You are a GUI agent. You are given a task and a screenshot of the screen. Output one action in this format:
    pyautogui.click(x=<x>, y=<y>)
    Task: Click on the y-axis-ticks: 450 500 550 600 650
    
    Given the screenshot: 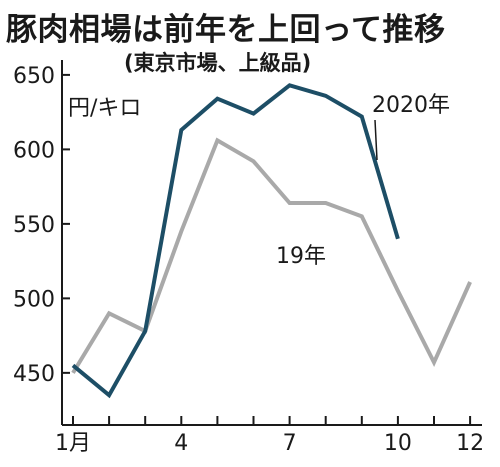 What is the action you would take?
    pyautogui.click(x=41, y=225)
    